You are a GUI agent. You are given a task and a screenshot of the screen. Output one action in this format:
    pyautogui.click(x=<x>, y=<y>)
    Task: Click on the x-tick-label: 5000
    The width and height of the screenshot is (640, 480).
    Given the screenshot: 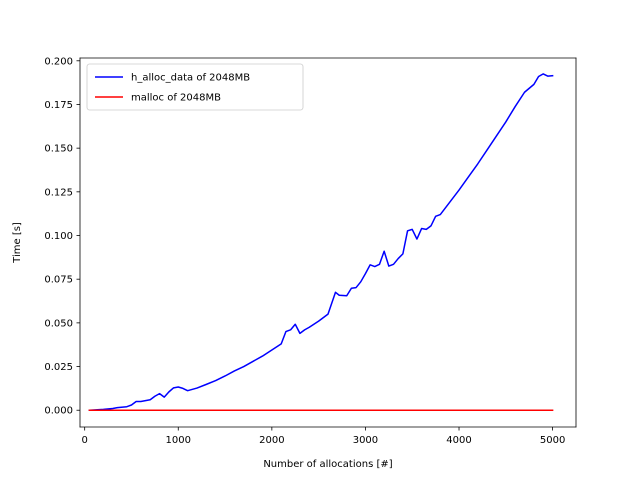 What is the action you would take?
    pyautogui.click(x=552, y=440)
    